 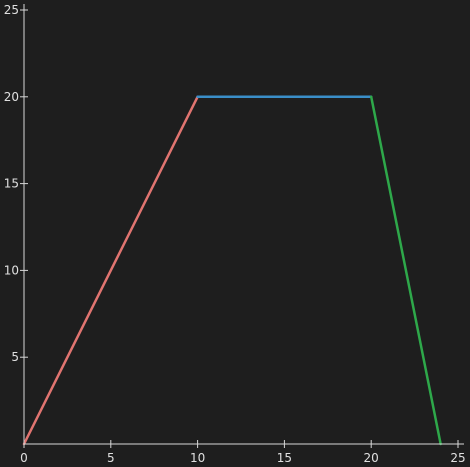 I want to click on y-tick-label: 5, so click(x=15, y=357).